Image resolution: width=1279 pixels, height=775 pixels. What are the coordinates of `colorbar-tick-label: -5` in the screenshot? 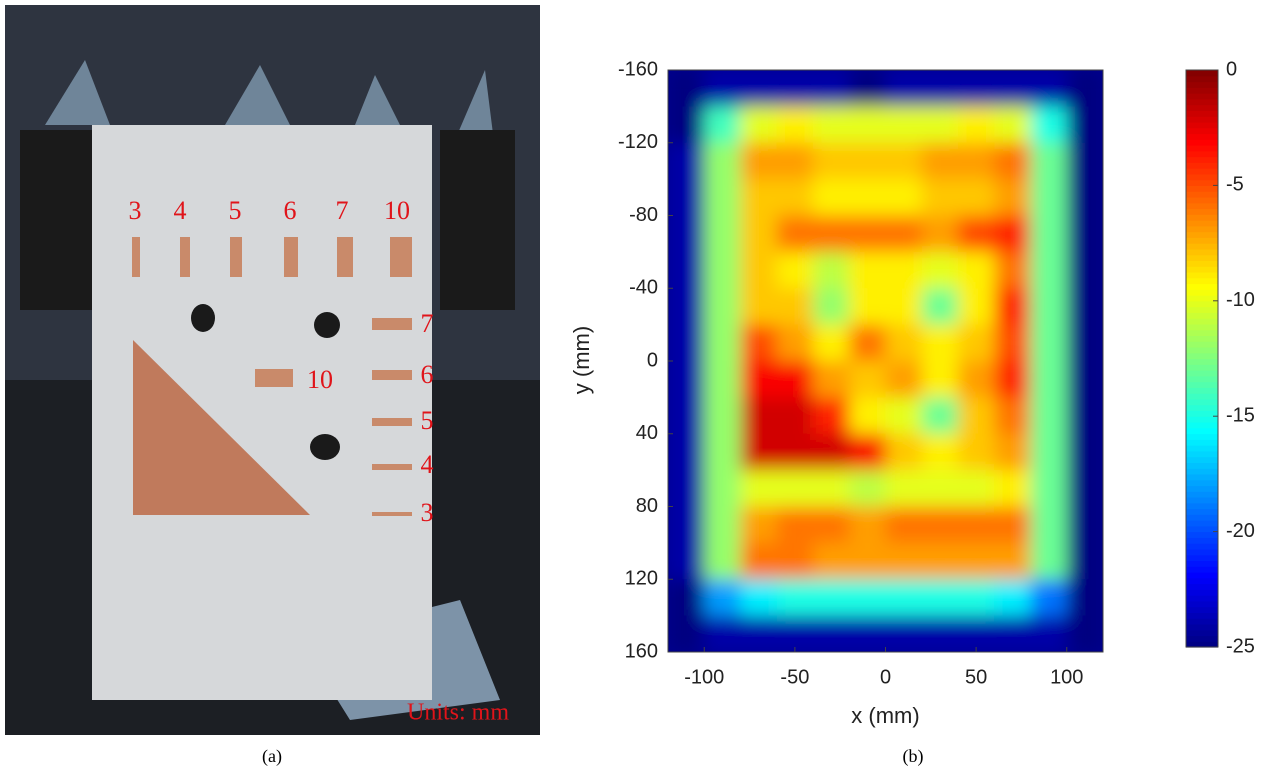 It's located at (1235, 185).